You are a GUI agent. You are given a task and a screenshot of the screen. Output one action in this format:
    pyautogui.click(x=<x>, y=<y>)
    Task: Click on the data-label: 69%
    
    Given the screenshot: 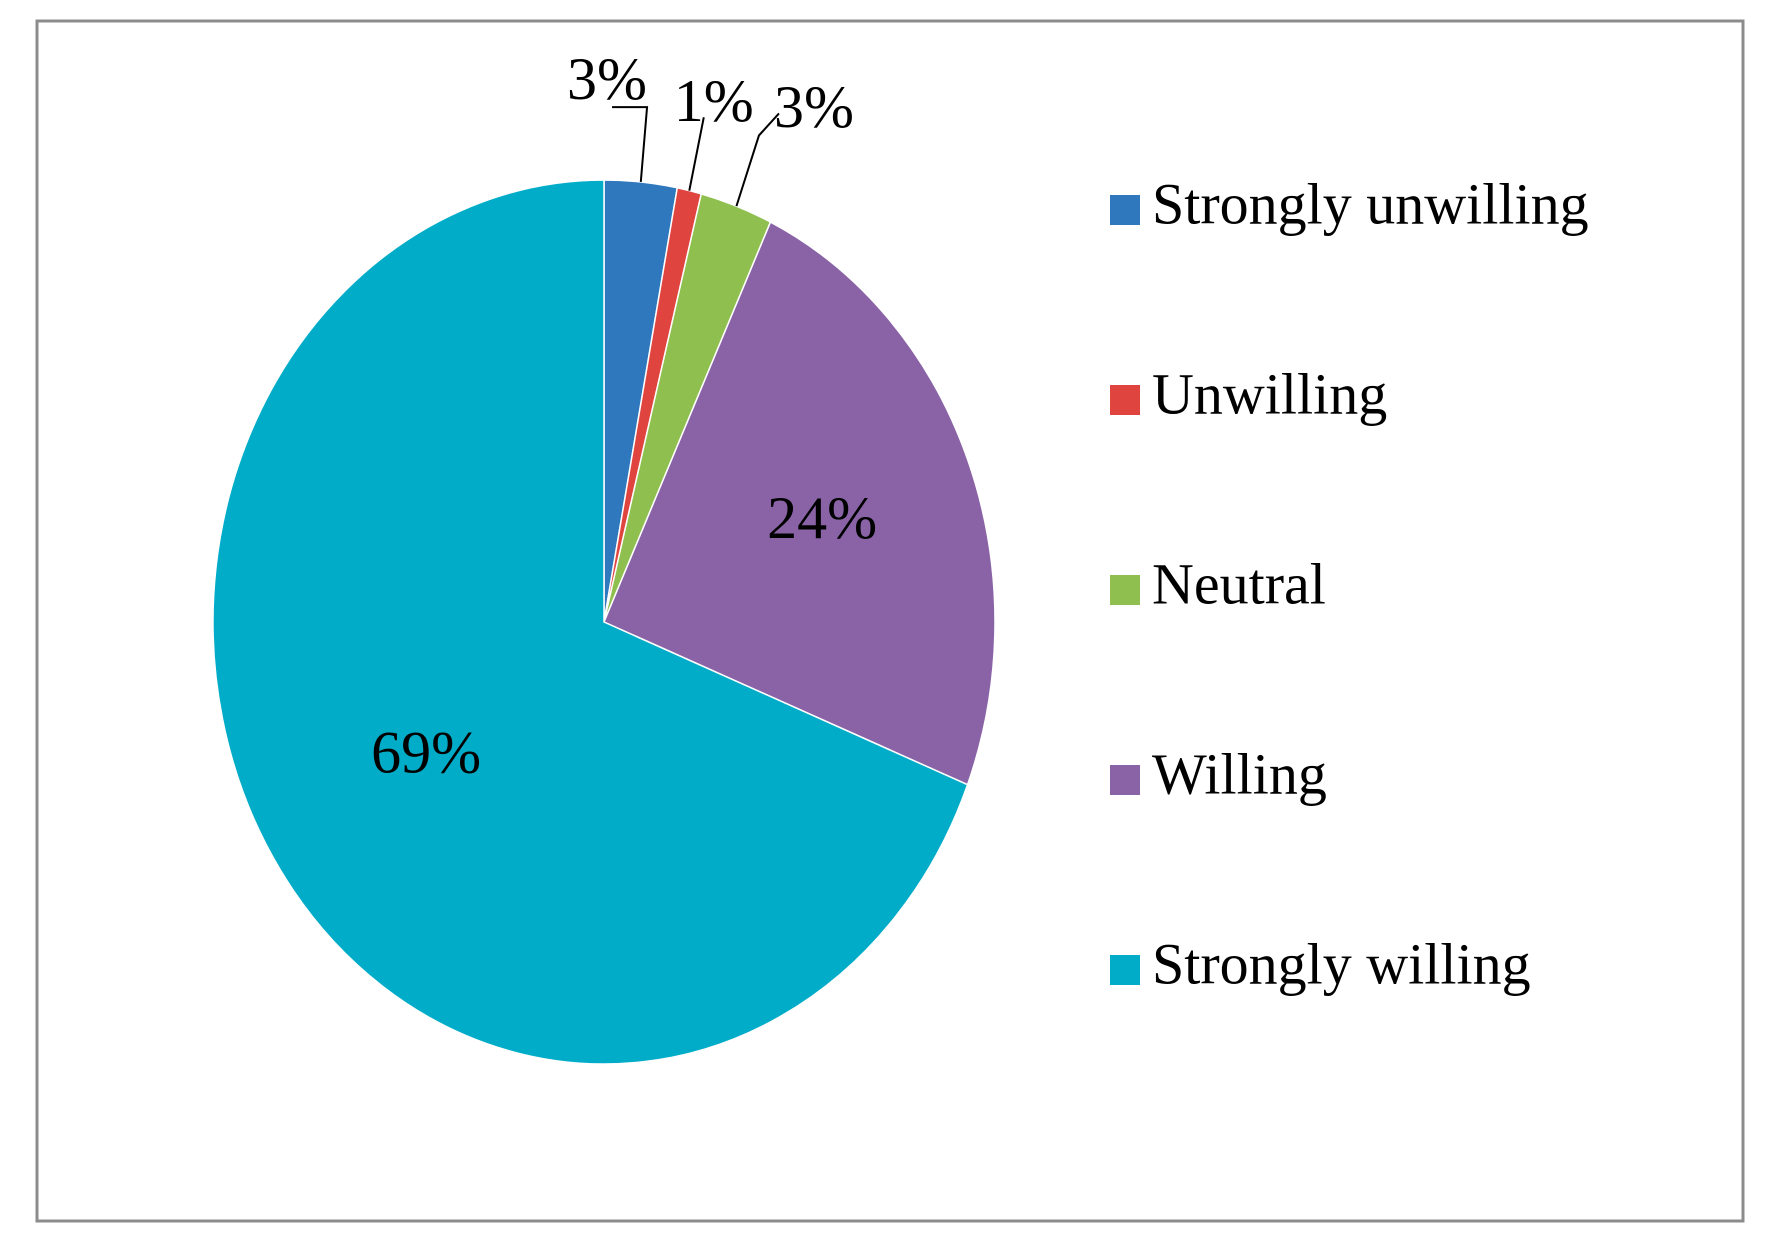 What is the action you would take?
    pyautogui.click(x=426, y=752)
    